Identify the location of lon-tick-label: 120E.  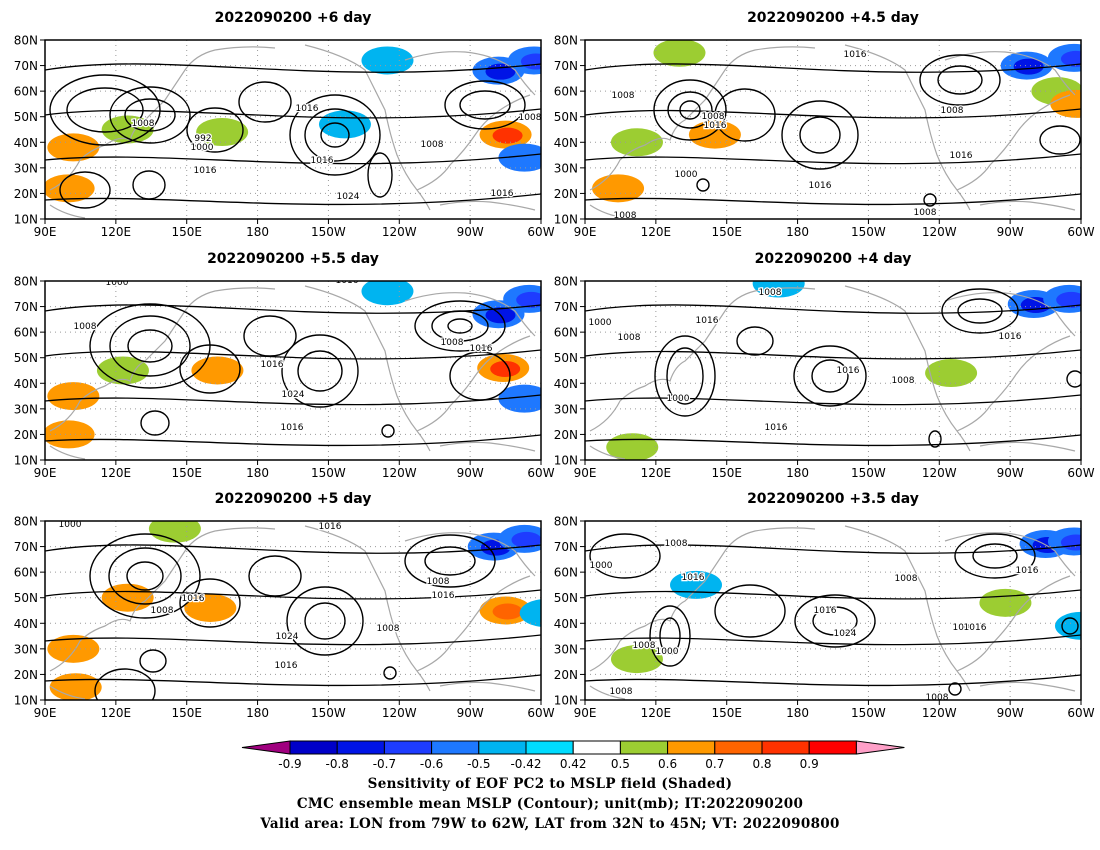
(116, 473).